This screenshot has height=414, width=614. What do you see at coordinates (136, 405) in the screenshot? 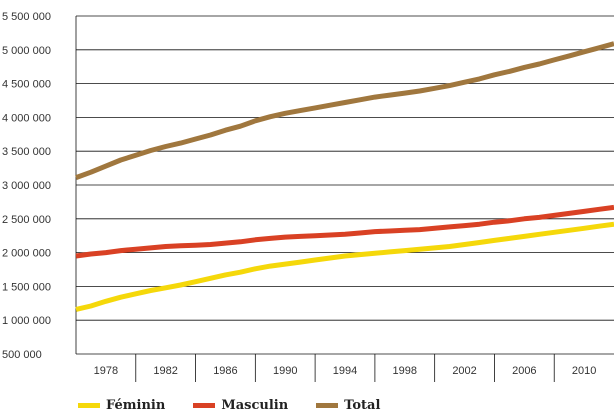
I see `legend-label-feminin: Féminin` at bounding box center [136, 405].